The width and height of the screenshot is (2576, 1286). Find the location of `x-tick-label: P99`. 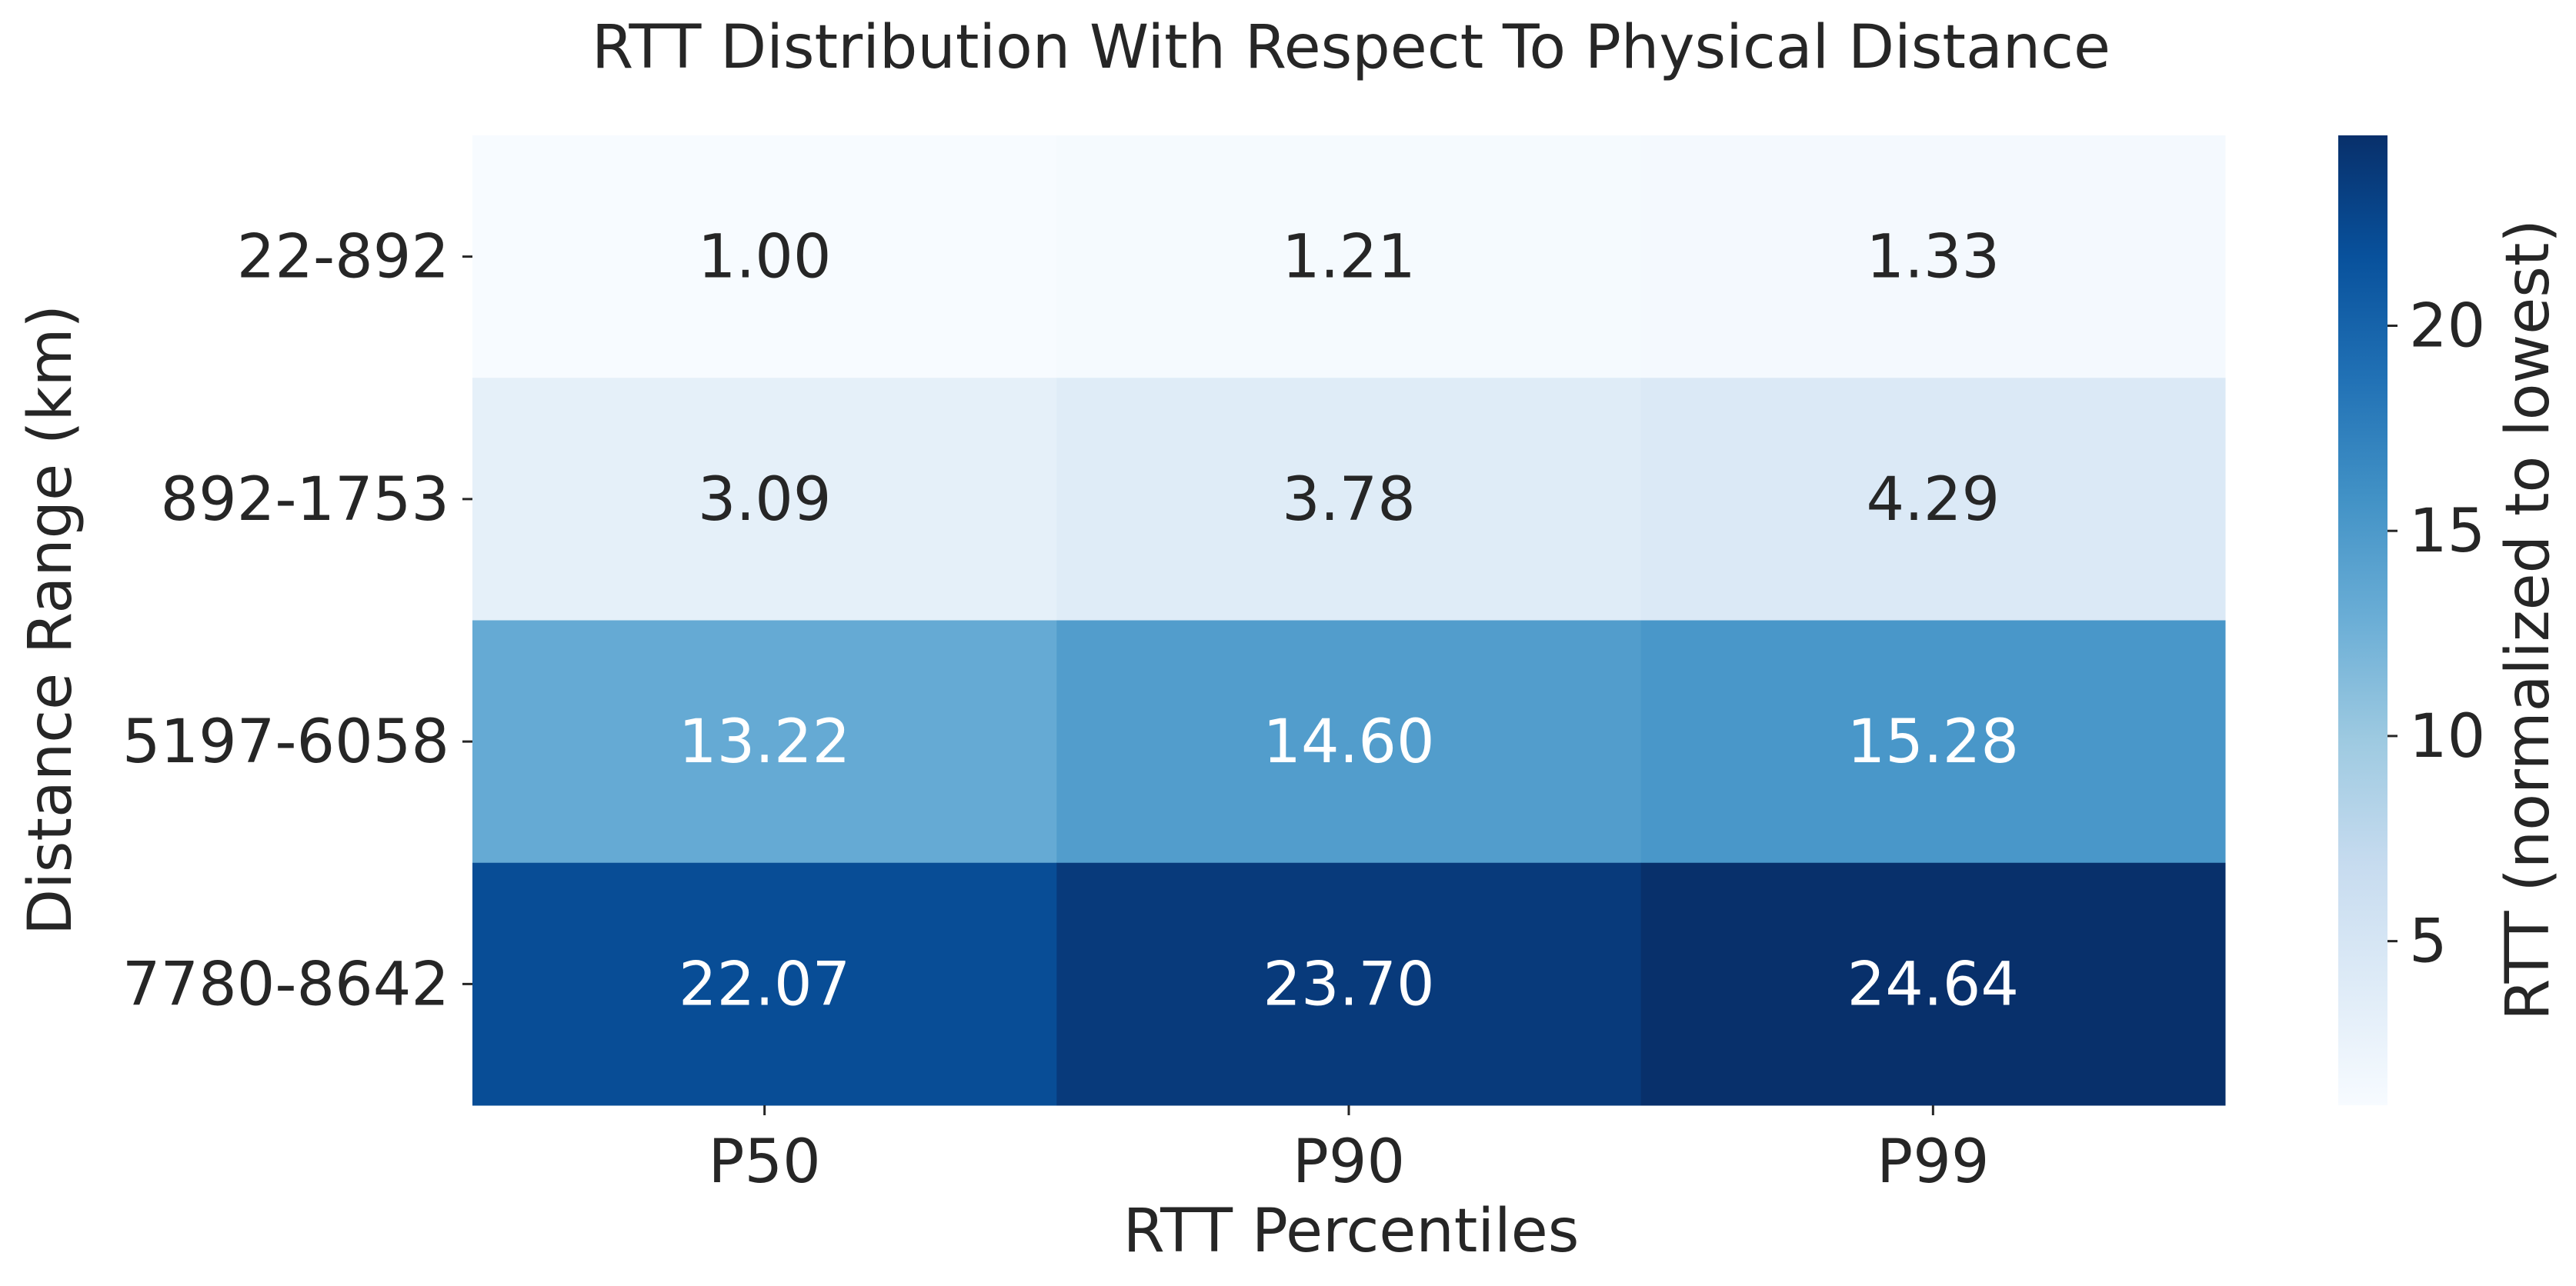

x-tick-label: P99 is located at coordinates (1933, 1162).